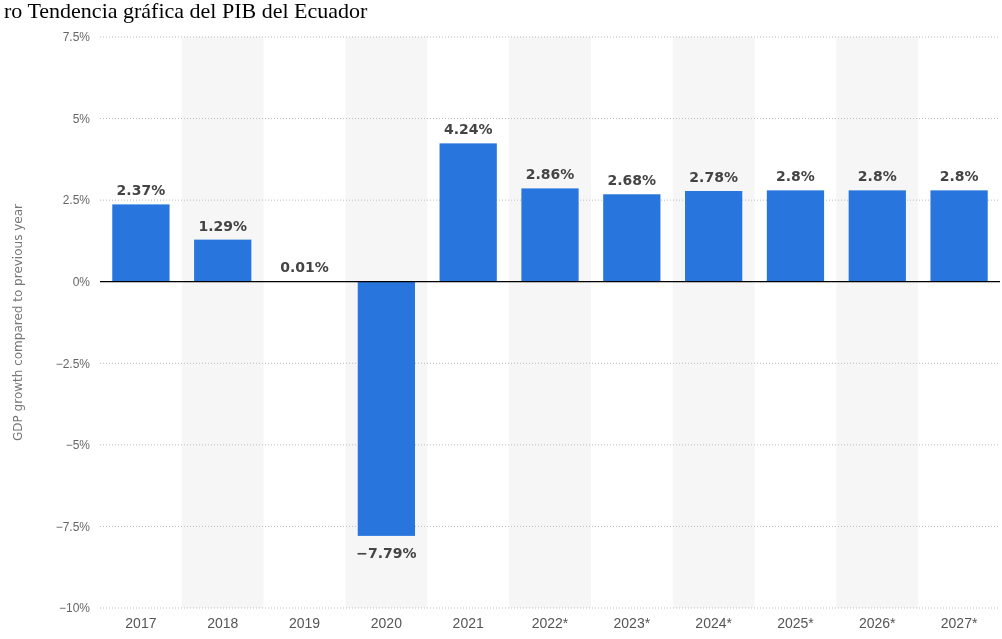 This screenshot has height=639, width=1002. Describe the element at coordinates (73, 526) in the screenshot. I see `y-tick-label: −7.5%` at that location.